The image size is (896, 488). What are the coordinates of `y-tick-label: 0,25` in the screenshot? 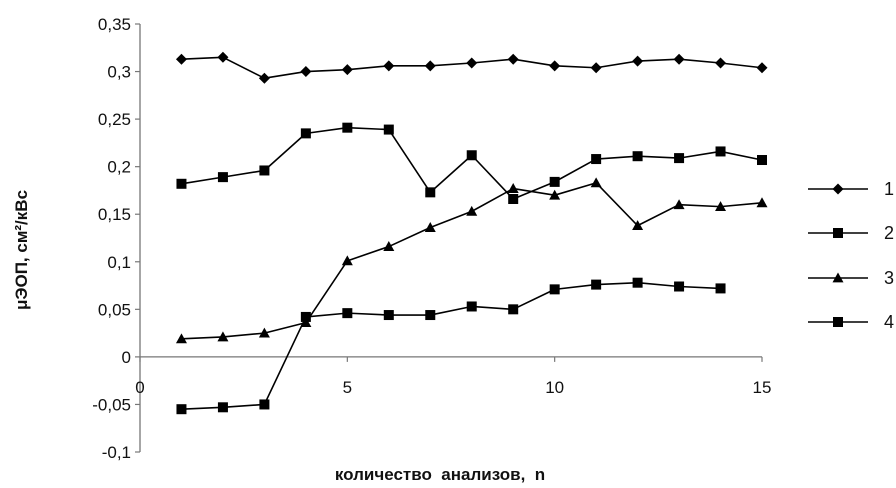 It's located at (114, 119).